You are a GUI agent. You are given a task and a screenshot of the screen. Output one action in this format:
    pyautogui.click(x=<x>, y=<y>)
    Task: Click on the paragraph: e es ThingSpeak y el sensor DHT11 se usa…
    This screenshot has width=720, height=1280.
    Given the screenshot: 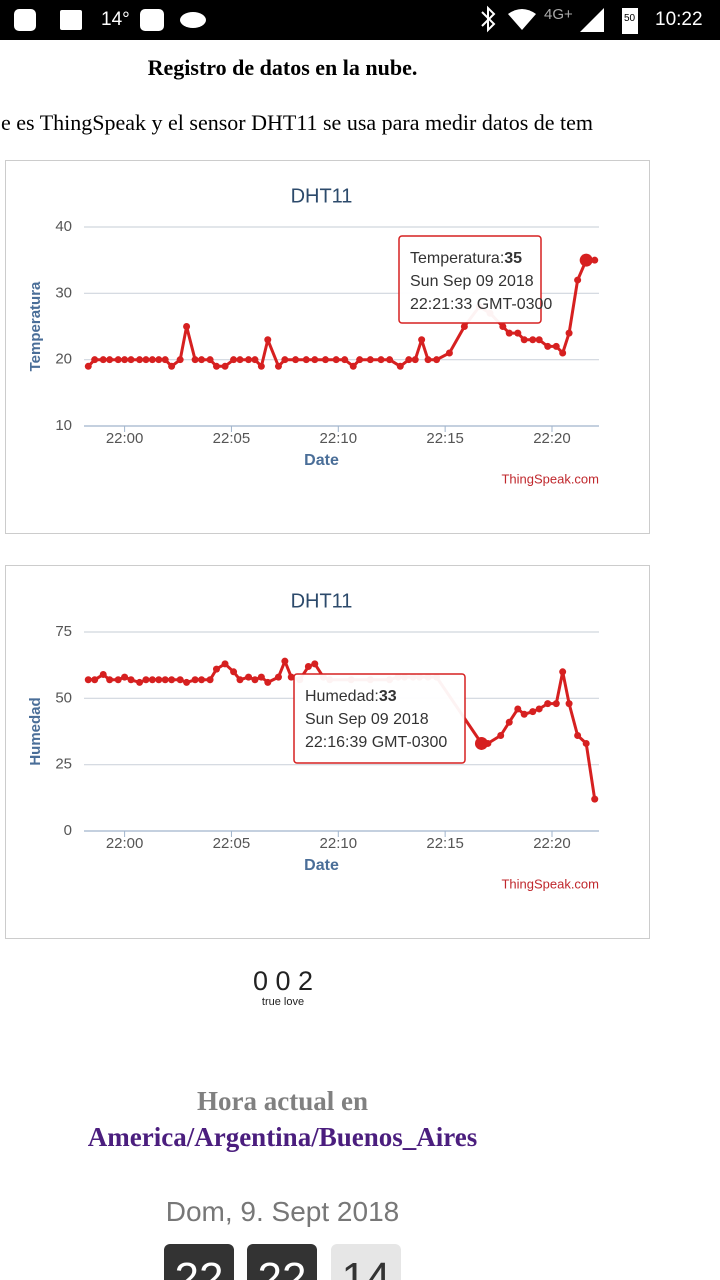 What is the action you would take?
    pyautogui.click(x=297, y=122)
    